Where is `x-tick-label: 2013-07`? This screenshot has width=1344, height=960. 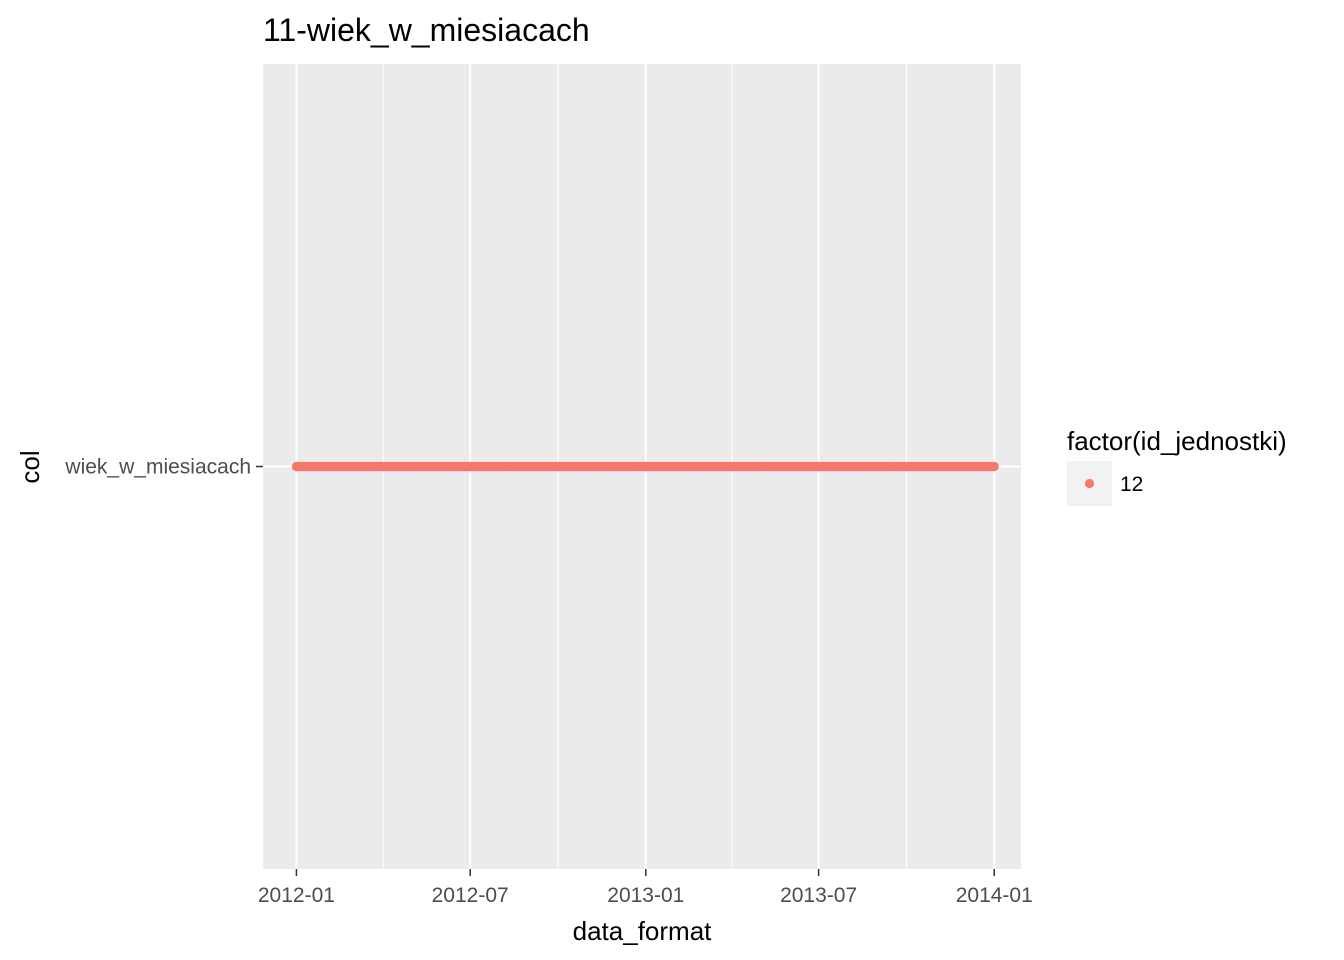
x-tick-label: 2013-07 is located at coordinates (818, 895).